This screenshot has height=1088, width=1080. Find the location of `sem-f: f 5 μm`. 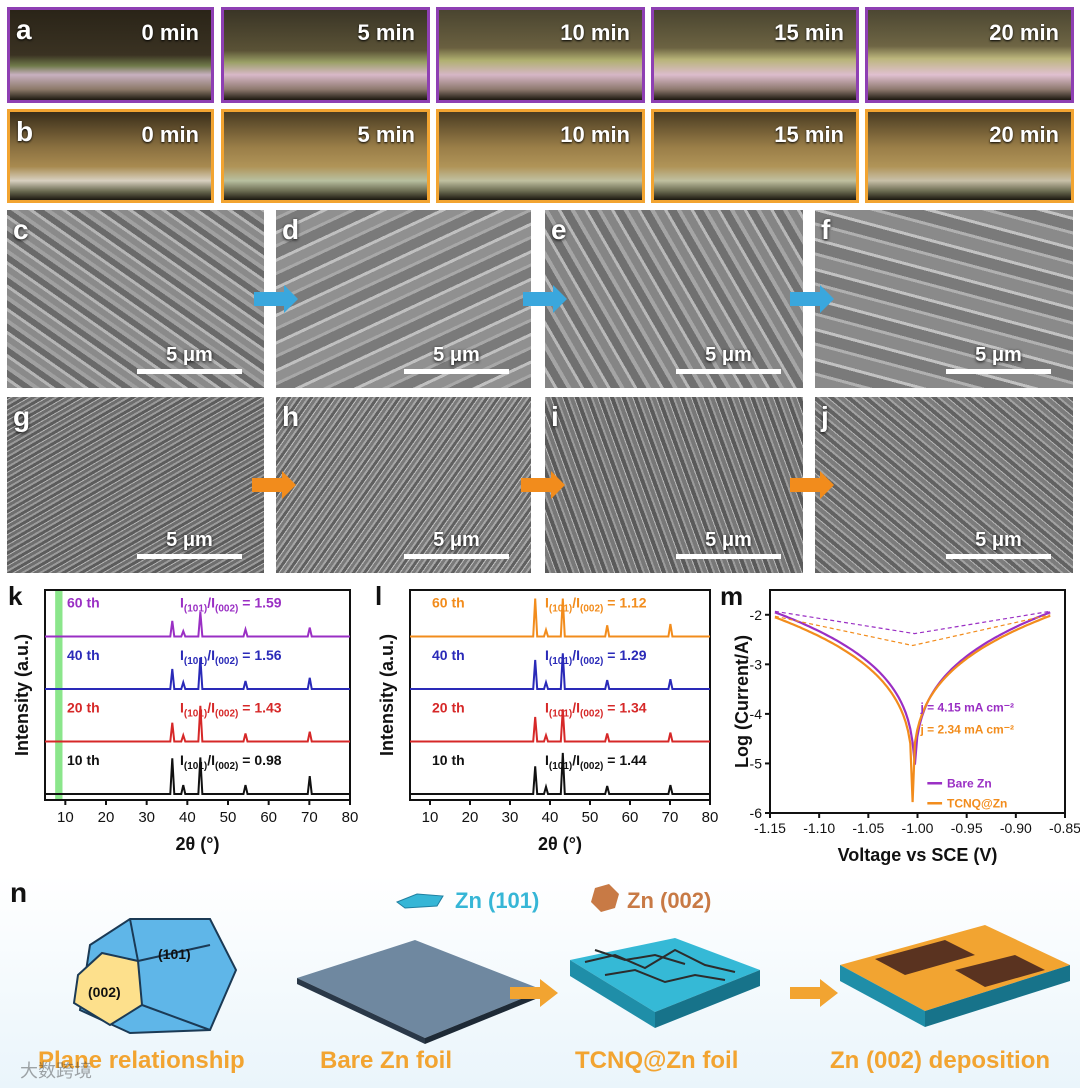

sem-f: f 5 μm is located at coordinates (944, 299).